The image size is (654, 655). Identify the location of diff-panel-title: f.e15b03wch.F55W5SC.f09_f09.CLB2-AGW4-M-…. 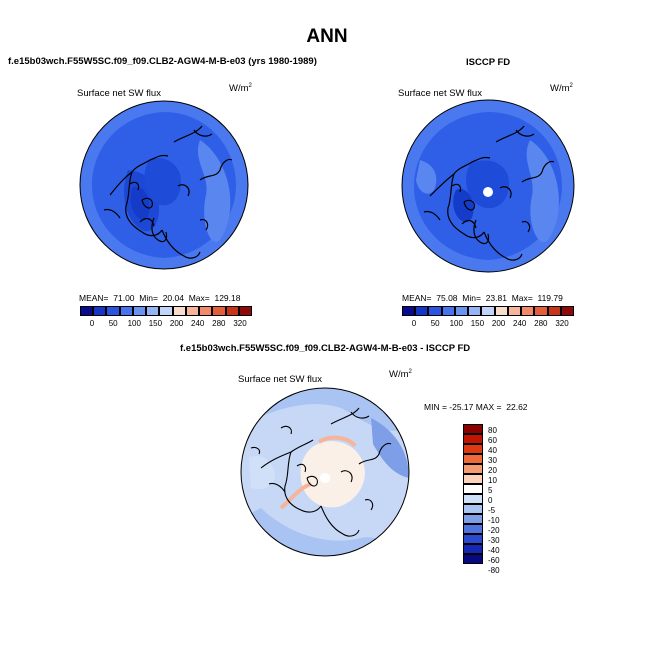
(325, 348).